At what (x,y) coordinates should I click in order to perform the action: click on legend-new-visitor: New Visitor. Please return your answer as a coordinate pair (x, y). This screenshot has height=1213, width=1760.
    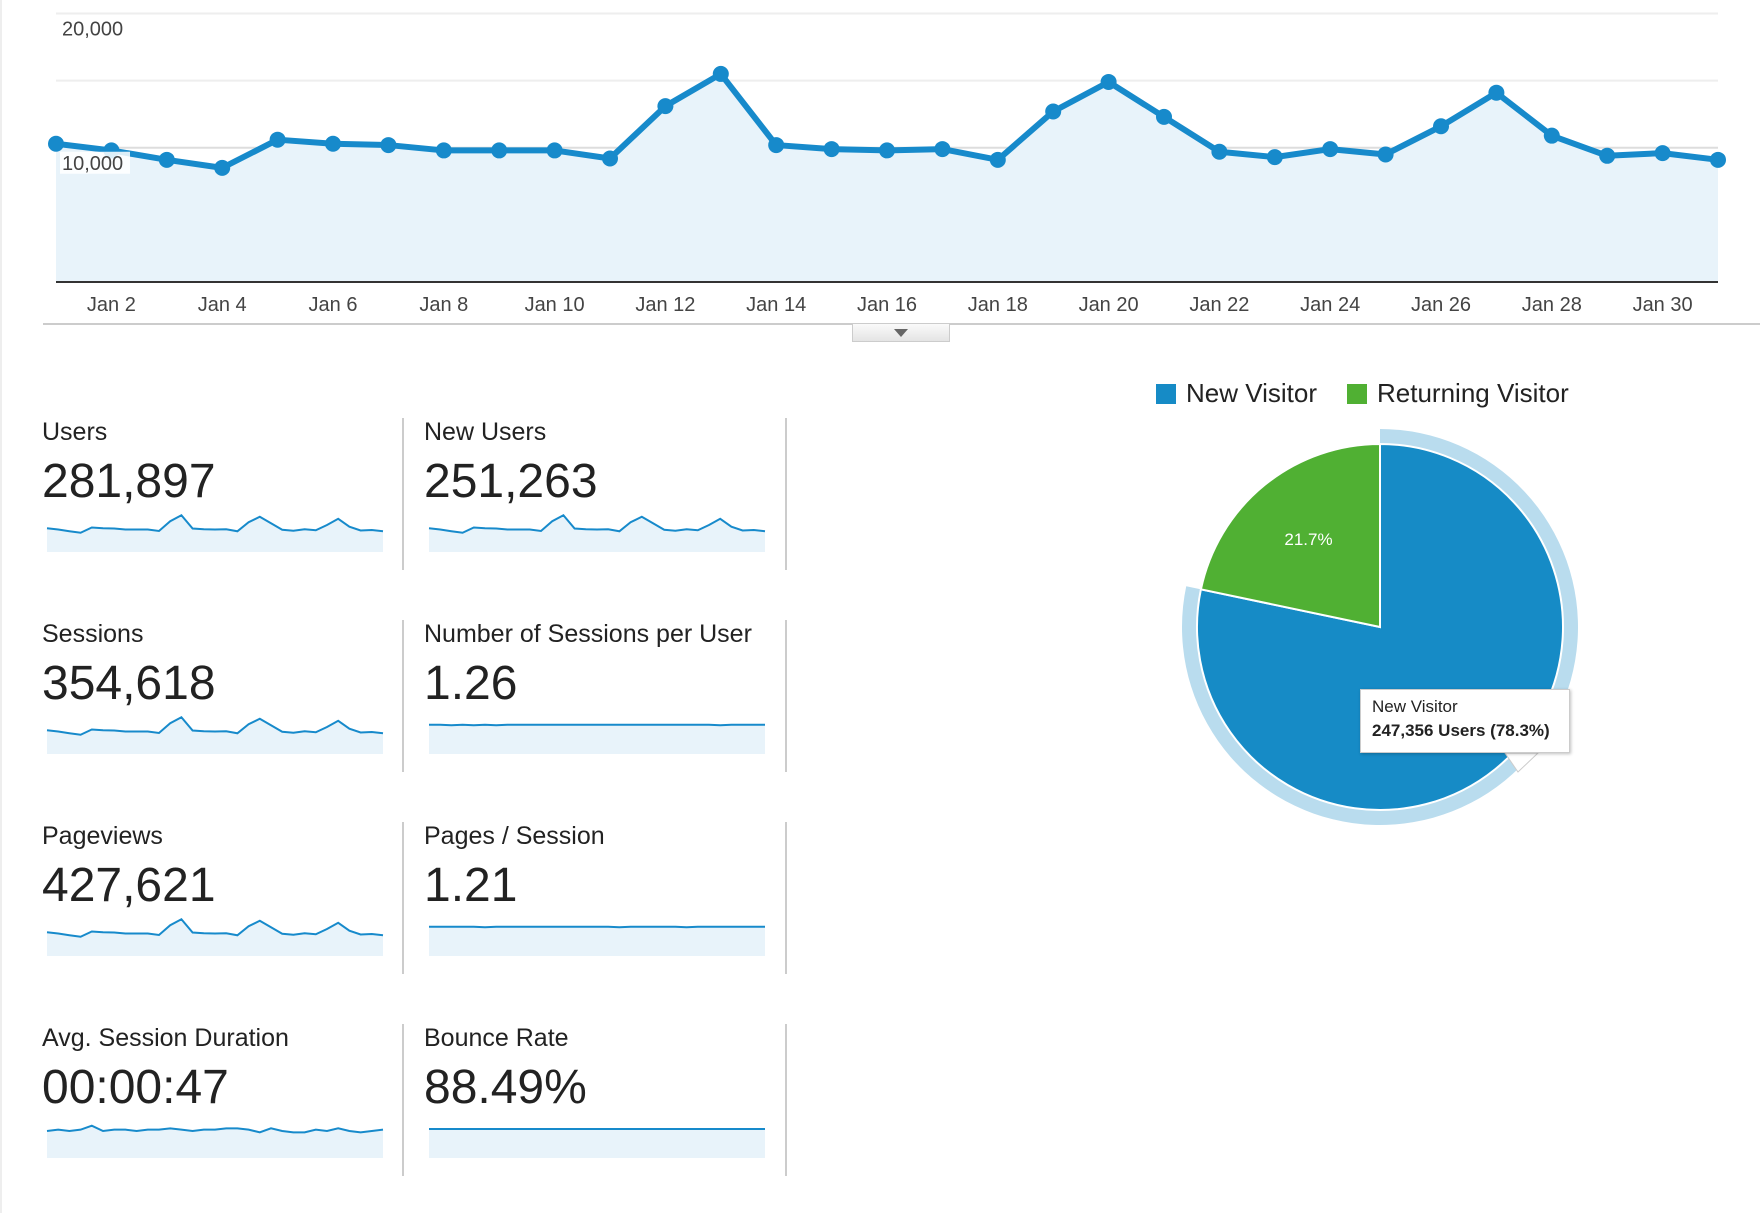
    Looking at the image, I should click on (1236, 393).